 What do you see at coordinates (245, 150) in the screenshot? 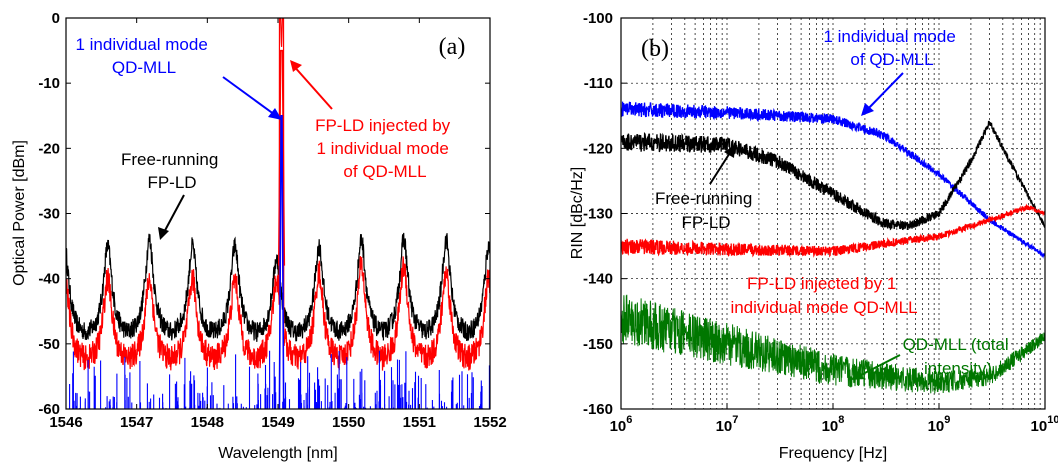
I see `panel-a-arrows` at bounding box center [245, 150].